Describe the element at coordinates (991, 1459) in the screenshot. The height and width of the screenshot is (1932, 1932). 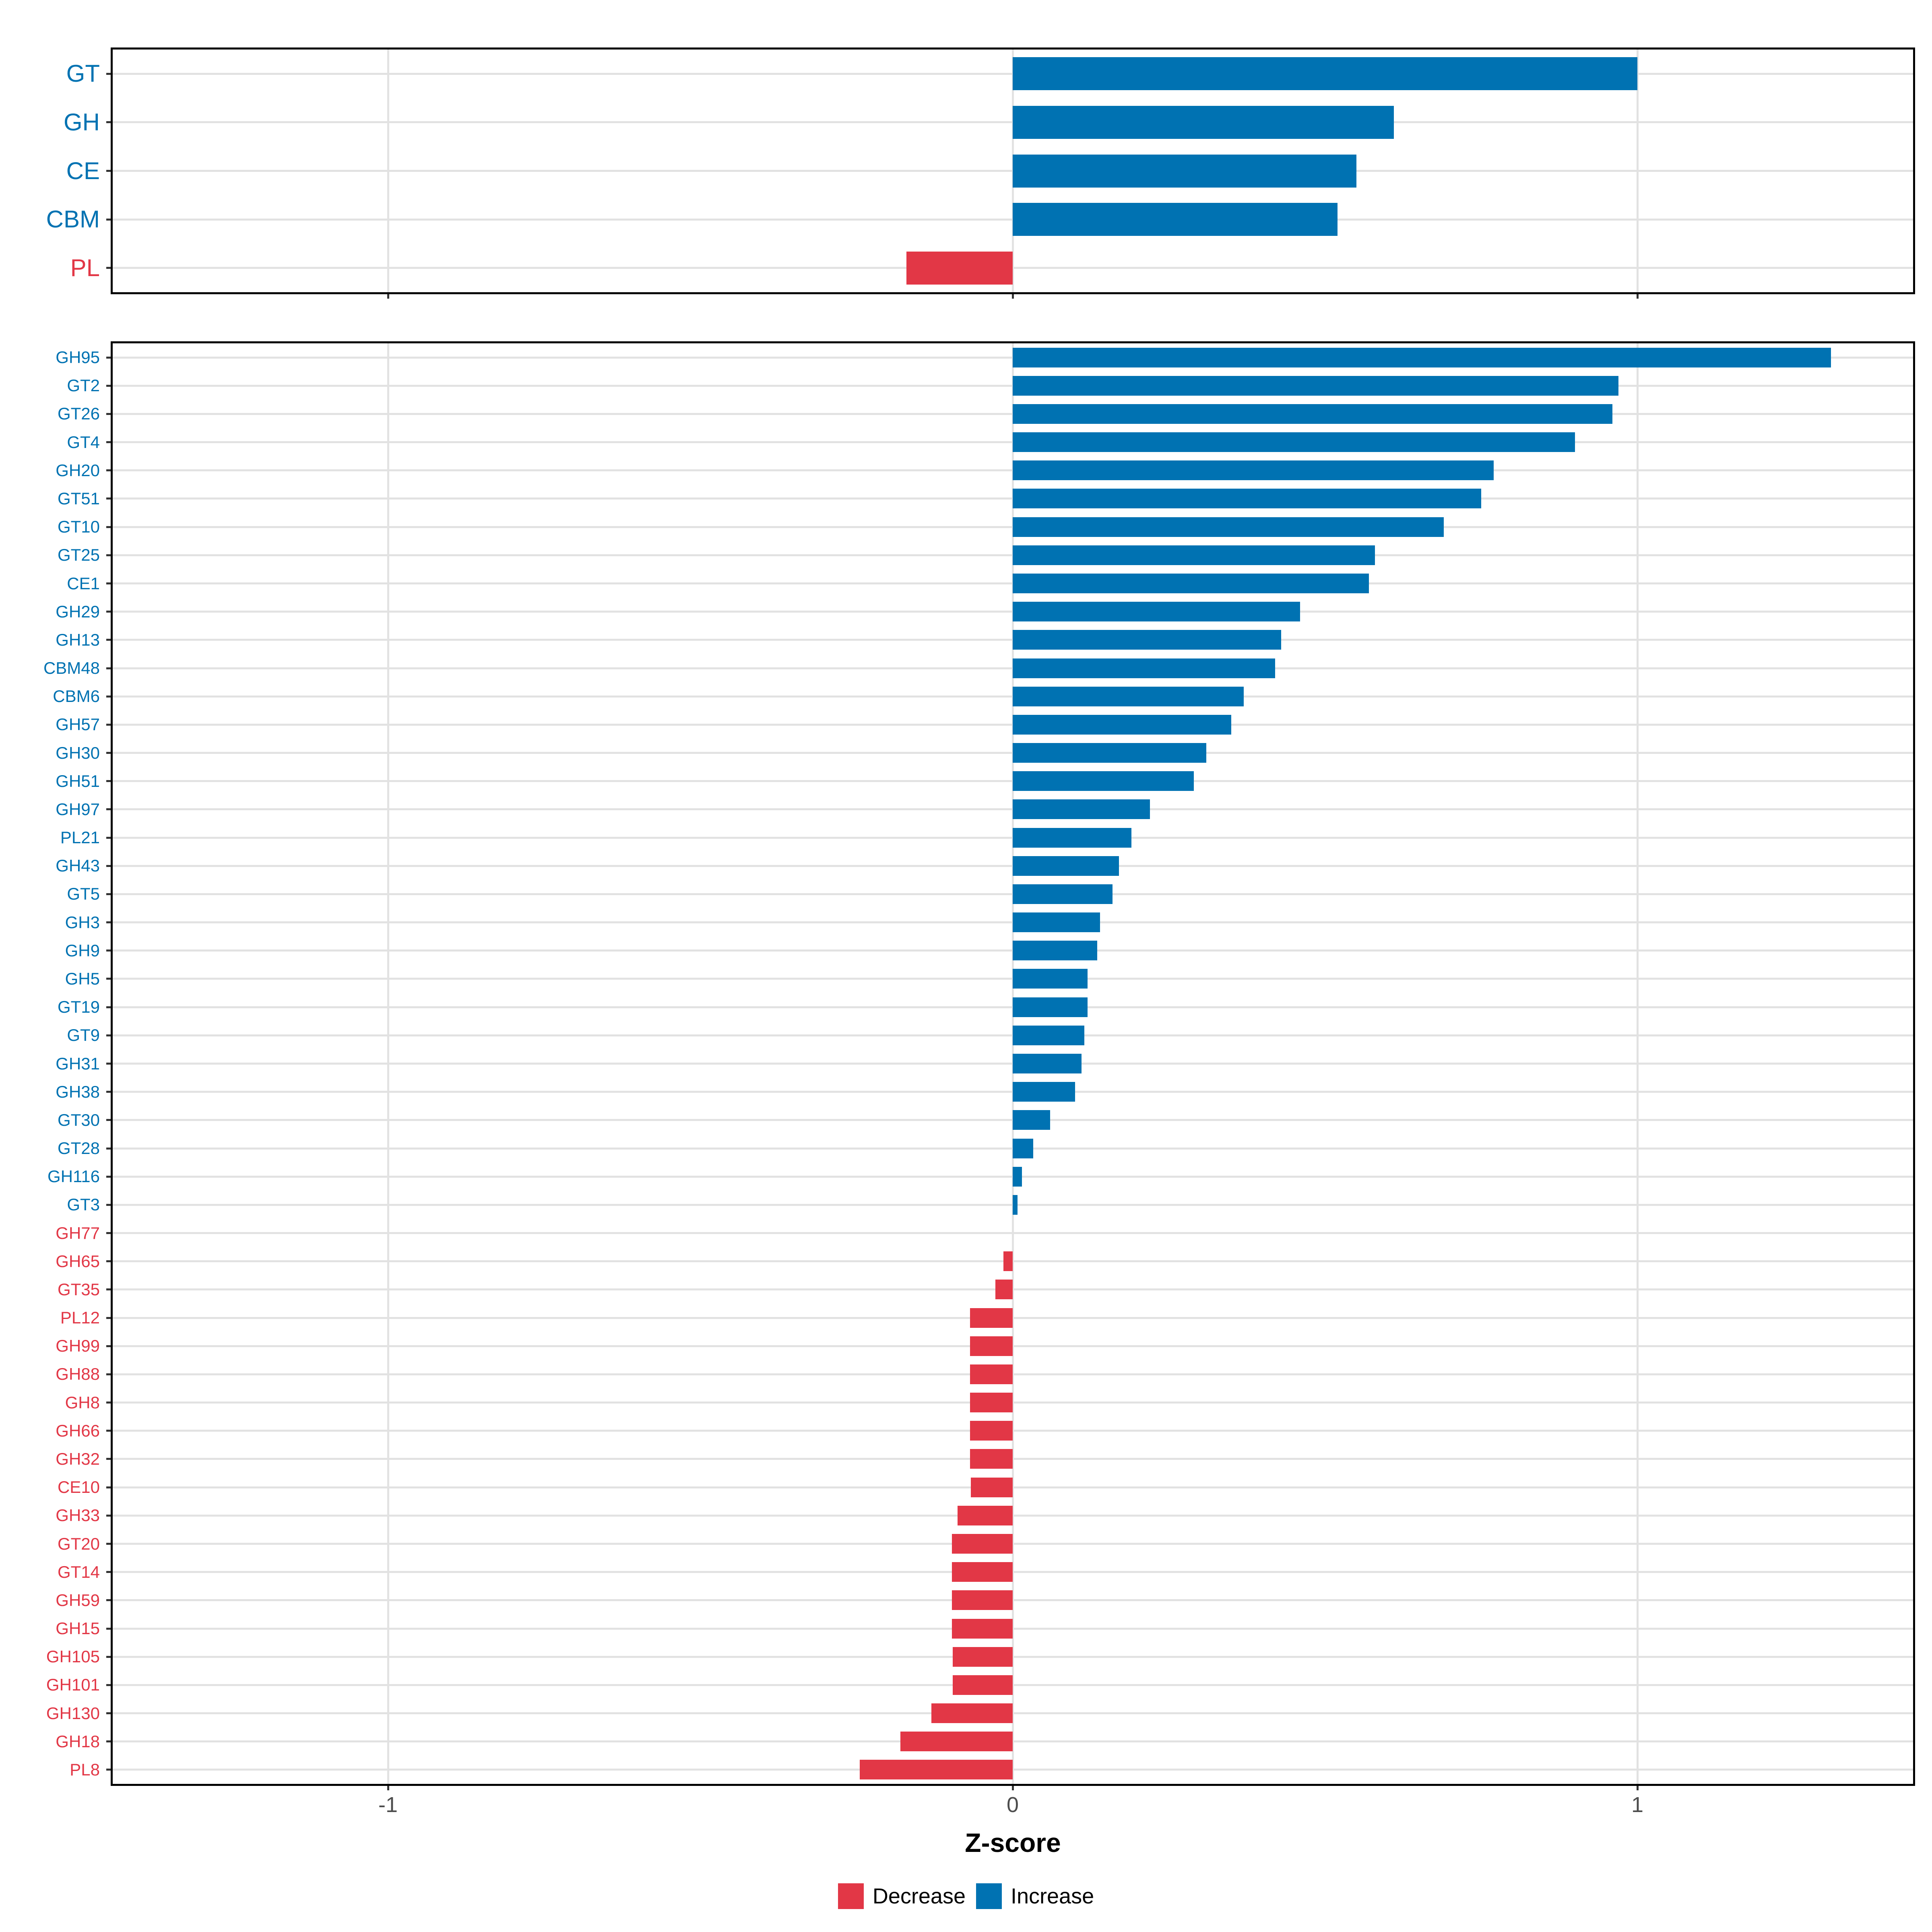
I see `bar-GH32` at that location.